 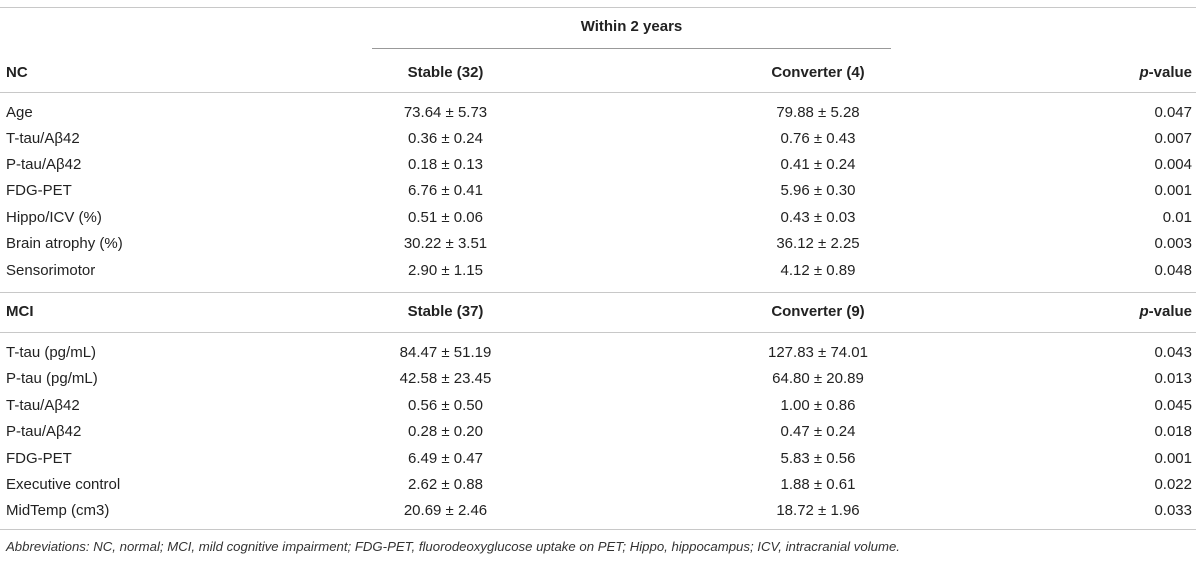 I want to click on stable-value: 0.28 ± 0.20, so click(x=445, y=431).